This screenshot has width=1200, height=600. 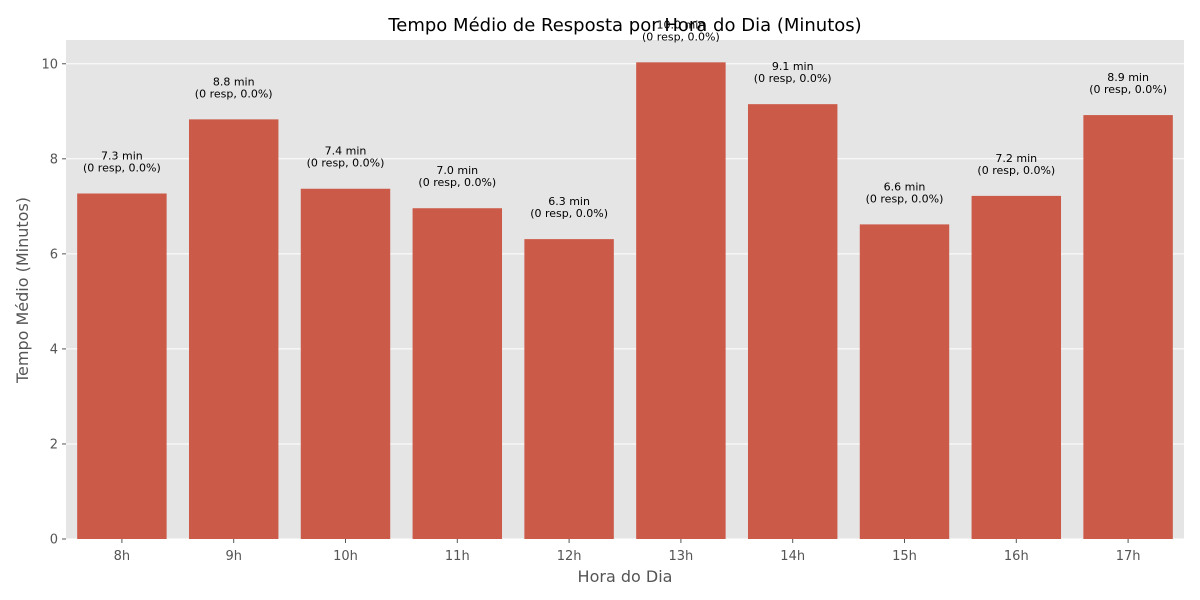 I want to click on x-tick-label: 17h, so click(x=1128, y=556).